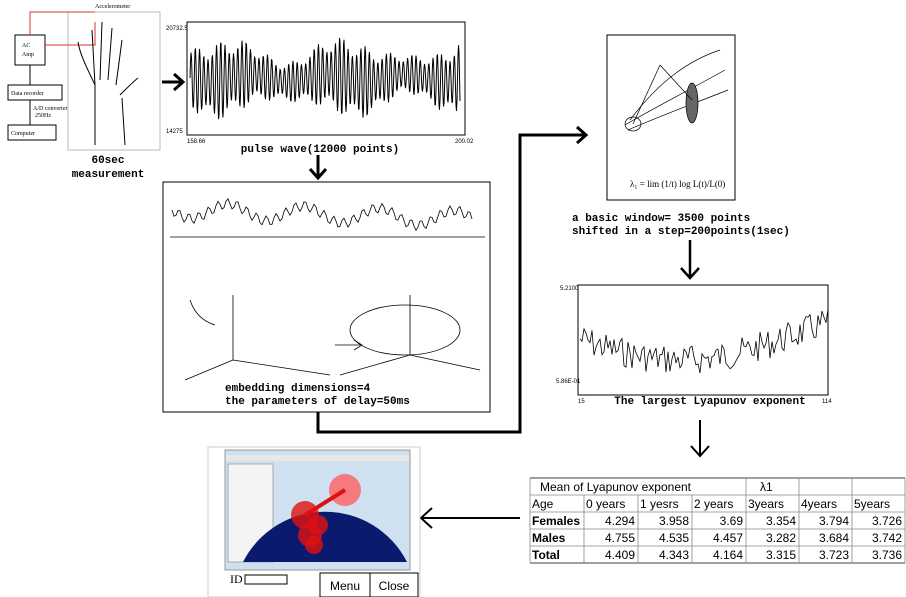  I want to click on axis-label: 5.86E-01, so click(568, 382).